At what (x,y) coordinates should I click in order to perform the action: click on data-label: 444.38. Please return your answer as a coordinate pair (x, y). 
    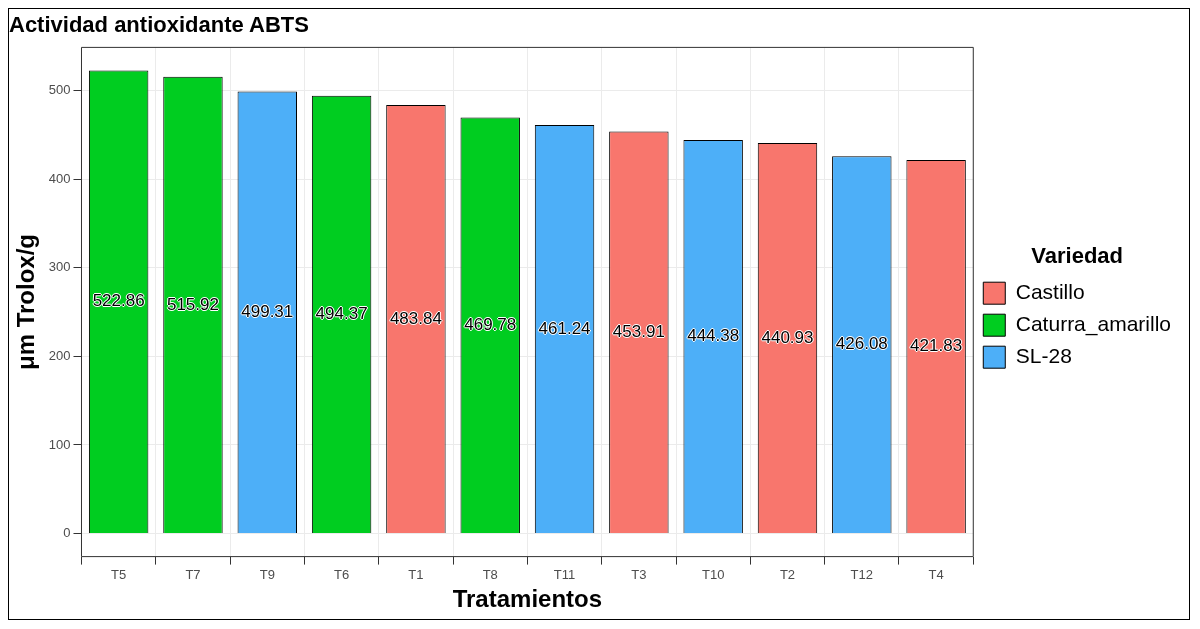
    Looking at the image, I should click on (713, 335).